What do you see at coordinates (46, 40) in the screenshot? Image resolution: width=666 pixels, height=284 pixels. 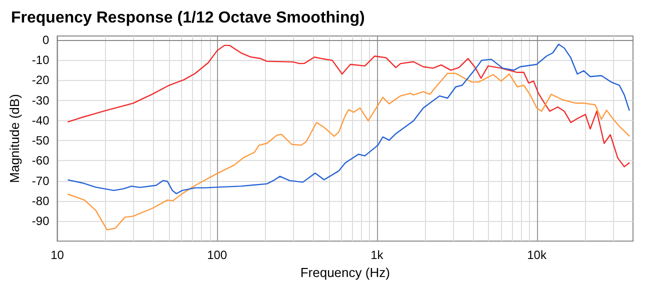 I see `y-tick-label: 0` at bounding box center [46, 40].